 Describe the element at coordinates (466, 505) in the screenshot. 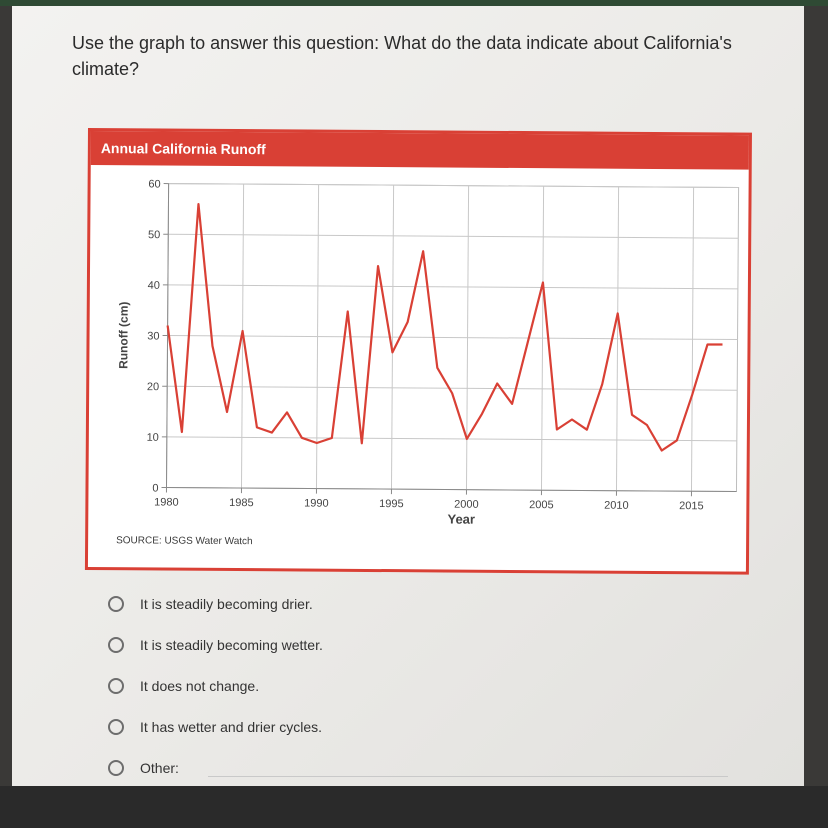

I see `x-tick-label: 2000` at that location.